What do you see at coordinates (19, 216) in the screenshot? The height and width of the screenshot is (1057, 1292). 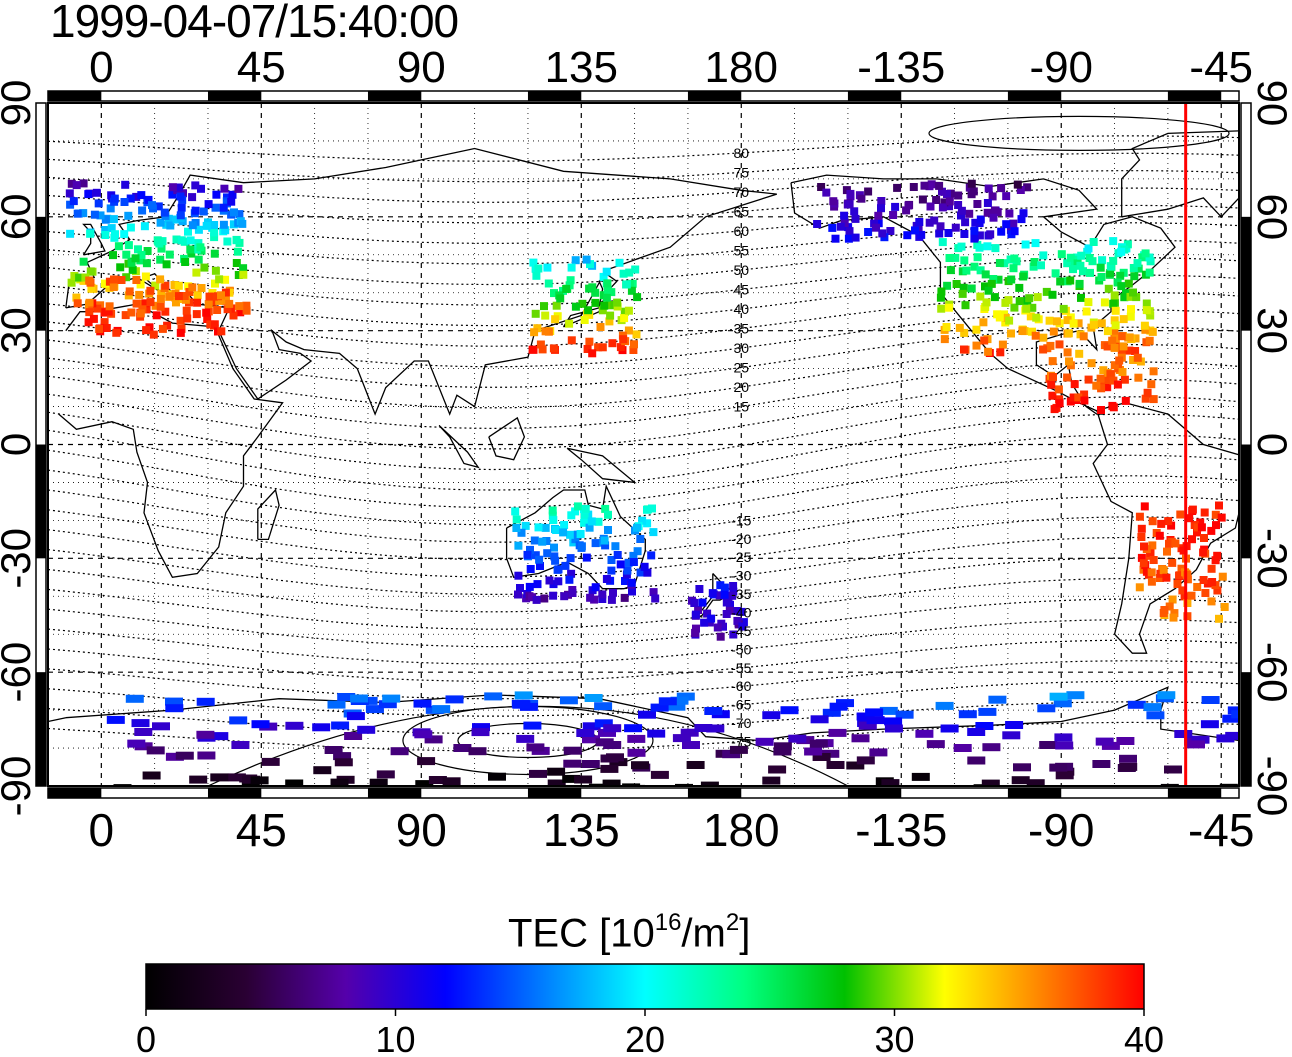 I see `y-tick-label-left: 60` at bounding box center [19, 216].